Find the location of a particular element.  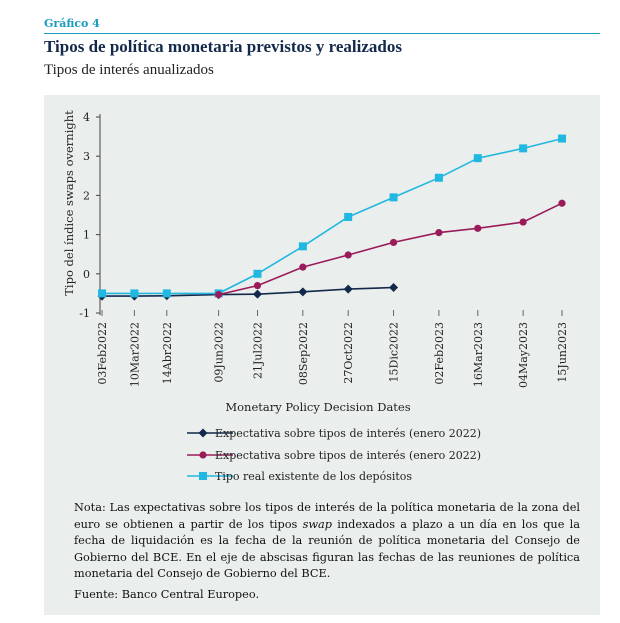

y-tick-label: 0 is located at coordinates (86, 274).